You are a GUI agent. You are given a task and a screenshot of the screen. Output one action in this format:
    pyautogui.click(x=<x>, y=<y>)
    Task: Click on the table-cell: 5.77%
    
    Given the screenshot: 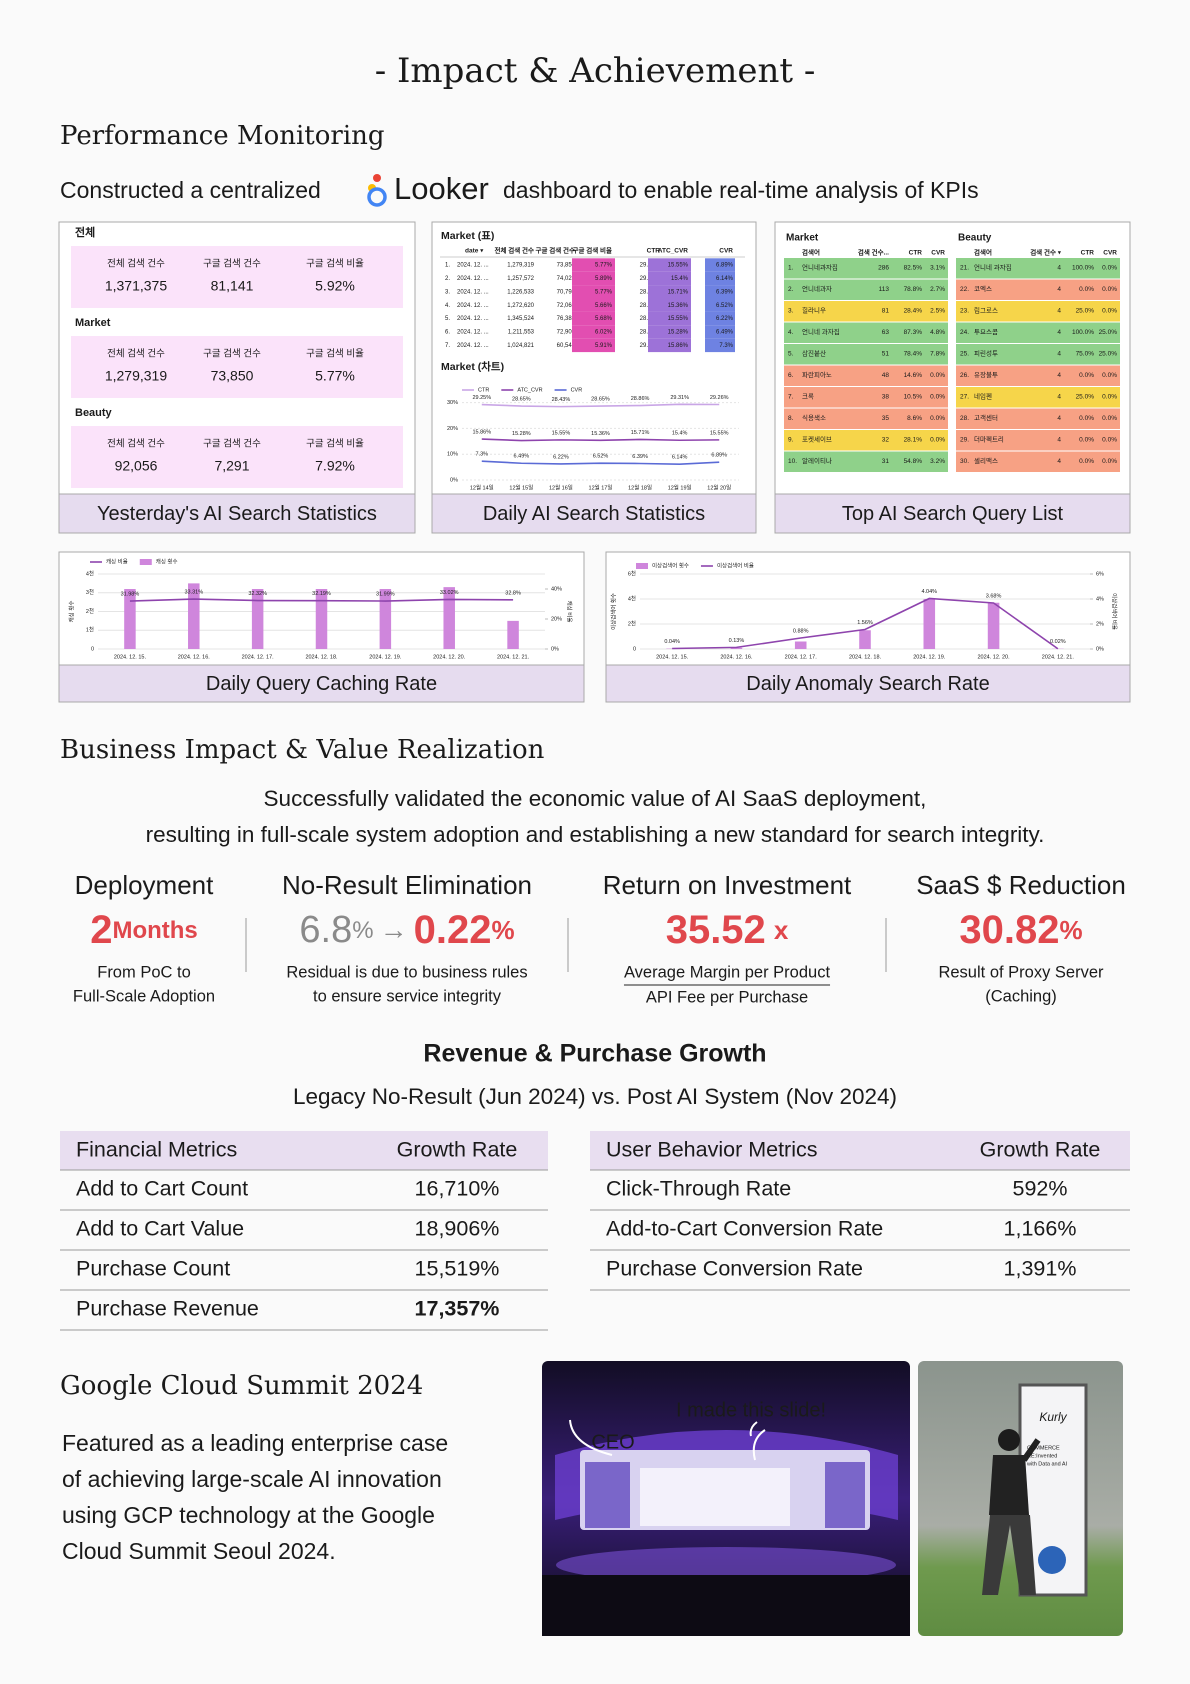 What is the action you would take?
    pyautogui.click(x=604, y=266)
    